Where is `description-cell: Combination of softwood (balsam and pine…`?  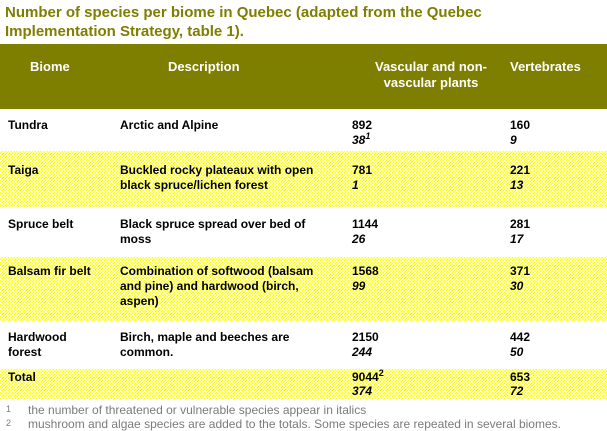 description-cell: Combination of softwood (balsam and pine… is located at coordinates (217, 286).